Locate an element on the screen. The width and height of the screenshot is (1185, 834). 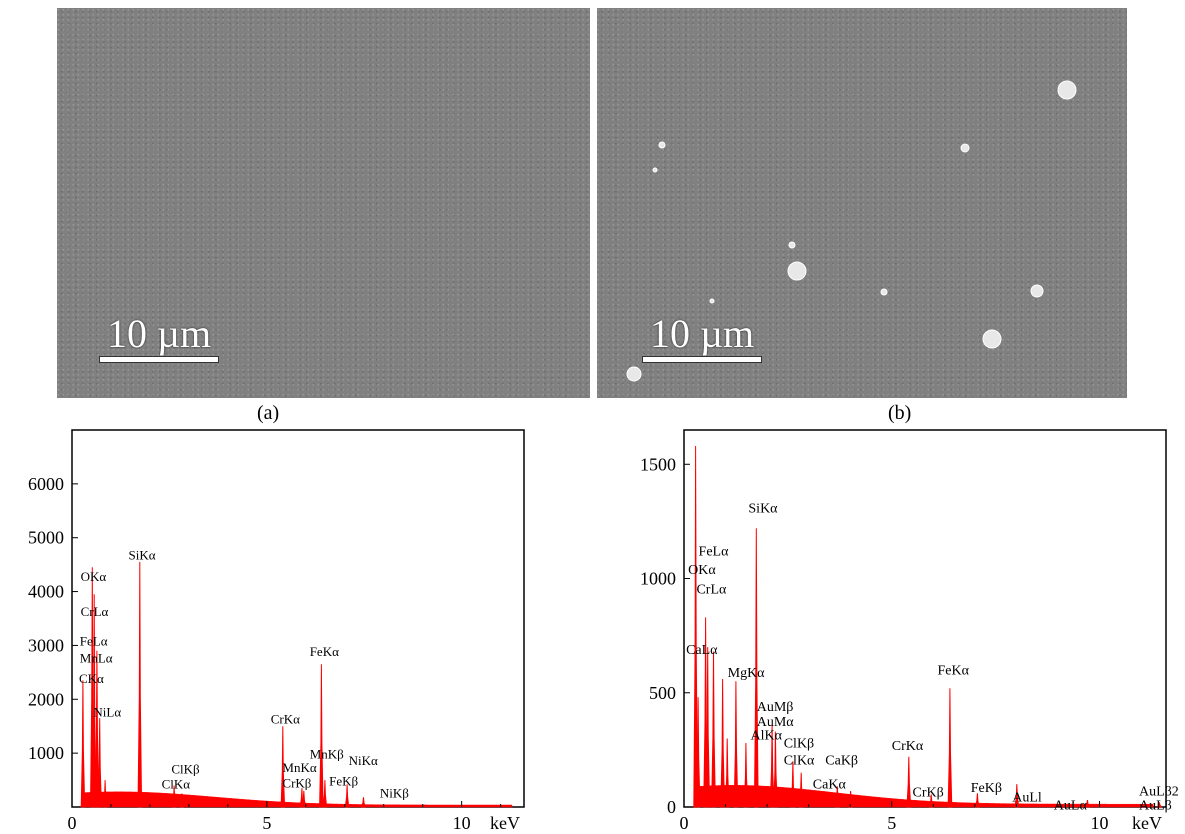
peak-label: ClKα is located at coordinates (799, 761).